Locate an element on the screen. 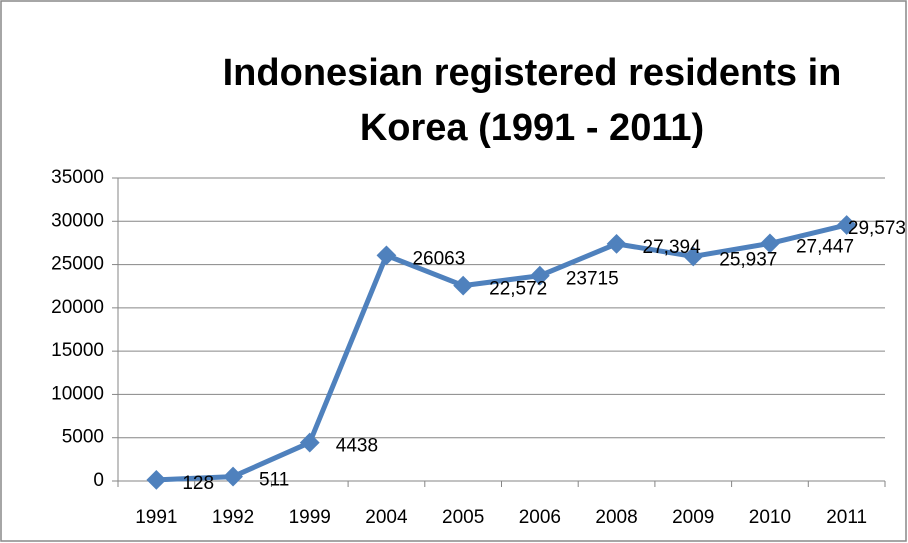 Image resolution: width=908 pixels, height=543 pixels. y-tick-label: 0 is located at coordinates (98, 480).